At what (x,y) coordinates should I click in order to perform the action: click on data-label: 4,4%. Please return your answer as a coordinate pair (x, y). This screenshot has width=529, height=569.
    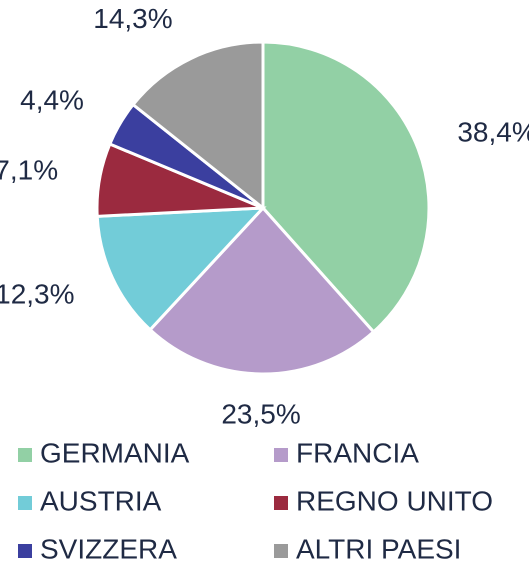
    Looking at the image, I should click on (52, 100).